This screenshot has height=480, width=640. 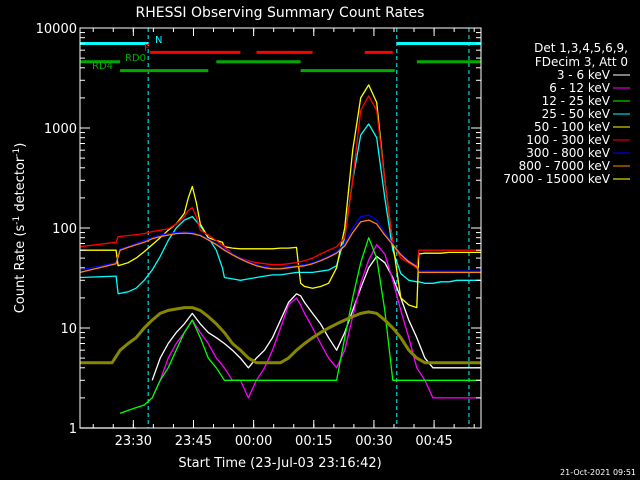 What do you see at coordinates (20, 228) in the screenshot?
I see `y-axis-label: Count Rate (s-1 detector-1)` at bounding box center [20, 228].